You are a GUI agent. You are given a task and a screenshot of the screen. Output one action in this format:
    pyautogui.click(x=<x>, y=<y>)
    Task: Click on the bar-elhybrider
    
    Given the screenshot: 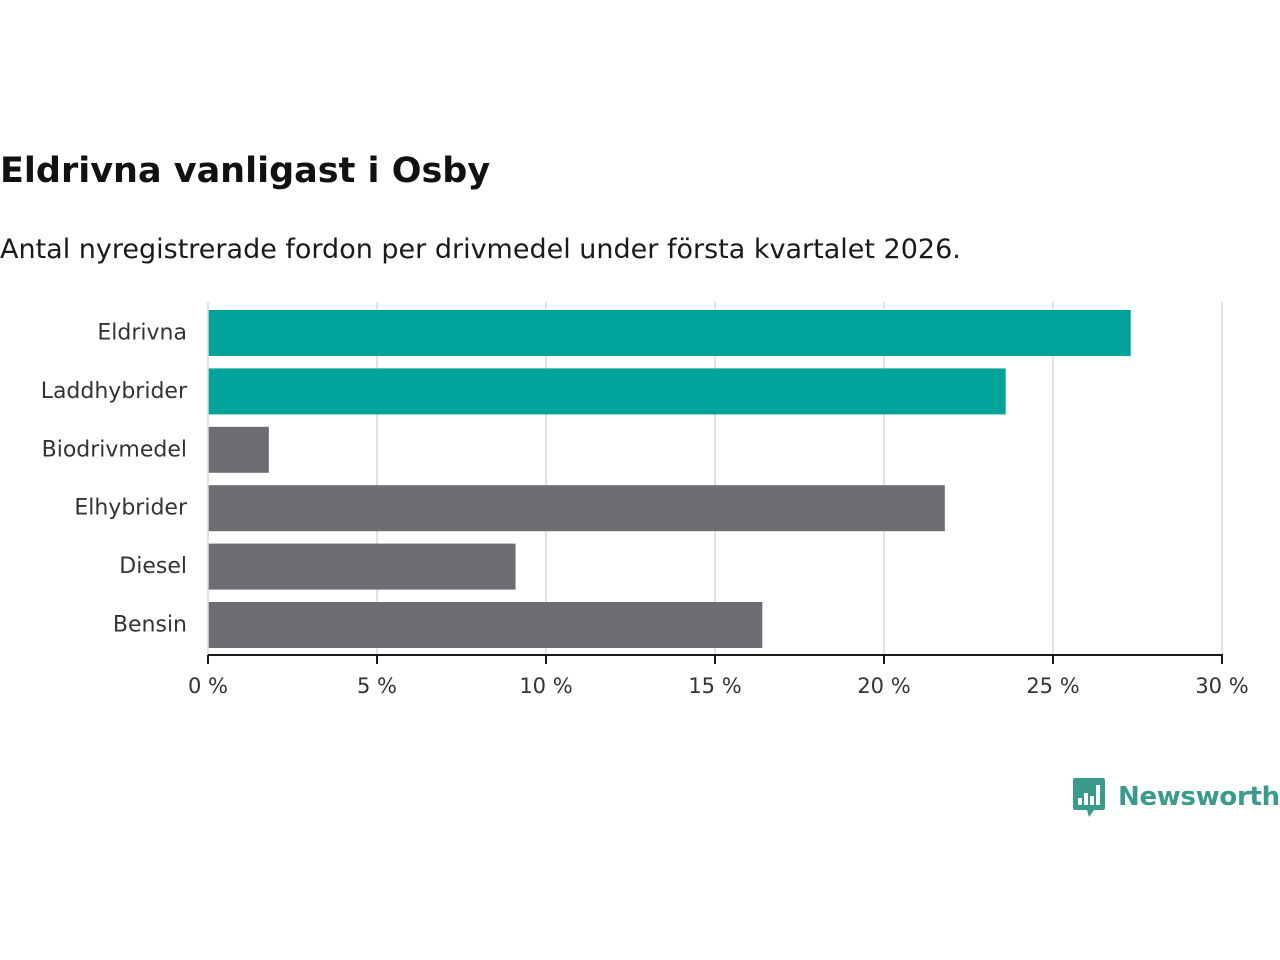 What is the action you would take?
    pyautogui.click(x=576, y=508)
    